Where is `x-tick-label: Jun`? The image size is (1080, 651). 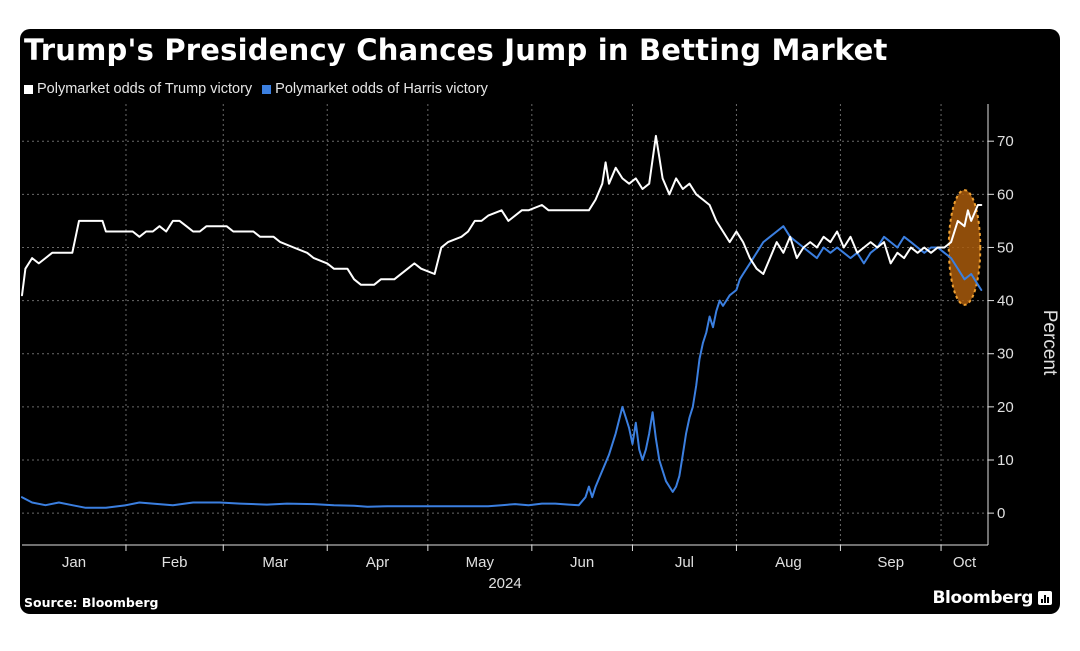 x-tick-label: Jun is located at coordinates (582, 562).